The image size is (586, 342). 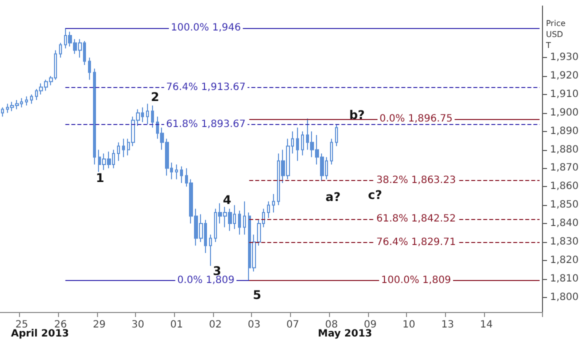 What do you see at coordinates (99, 325) in the screenshot?
I see `x-tick-label: 29` at bounding box center [99, 325].